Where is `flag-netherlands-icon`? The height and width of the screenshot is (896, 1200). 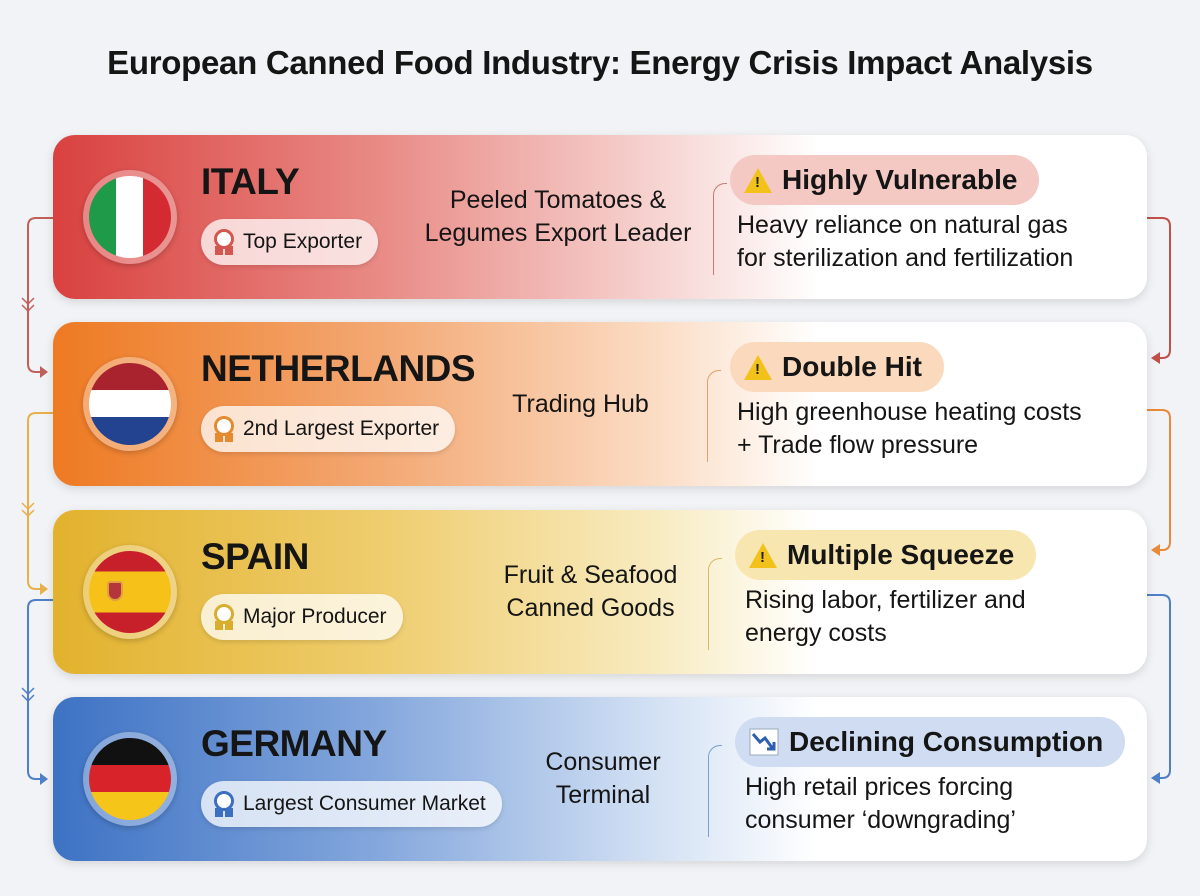 flag-netherlands-icon is located at coordinates (130, 404).